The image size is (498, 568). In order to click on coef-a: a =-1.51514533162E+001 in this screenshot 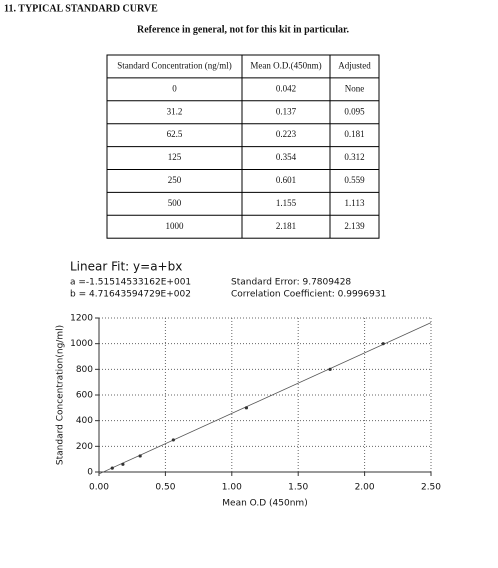, I will do `click(130, 283)`.